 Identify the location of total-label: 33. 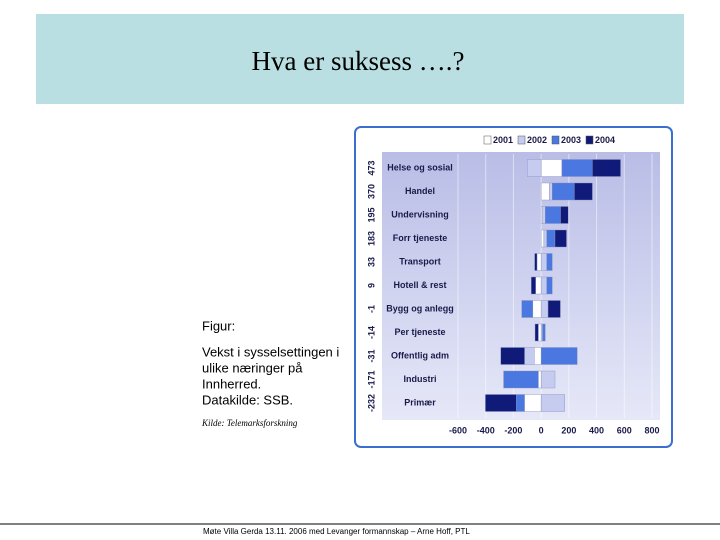
(371, 262).